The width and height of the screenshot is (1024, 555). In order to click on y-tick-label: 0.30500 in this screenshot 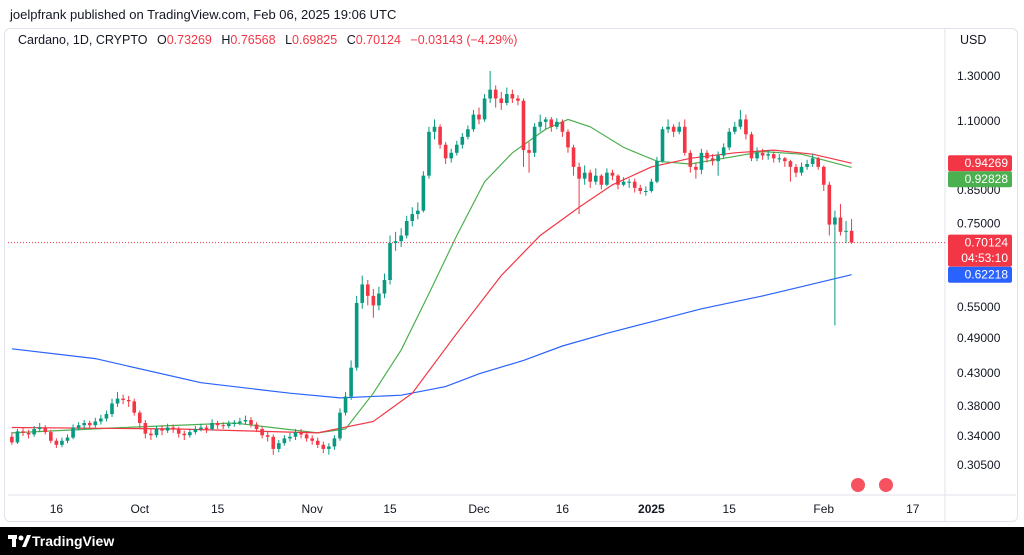, I will do `click(979, 465)`.